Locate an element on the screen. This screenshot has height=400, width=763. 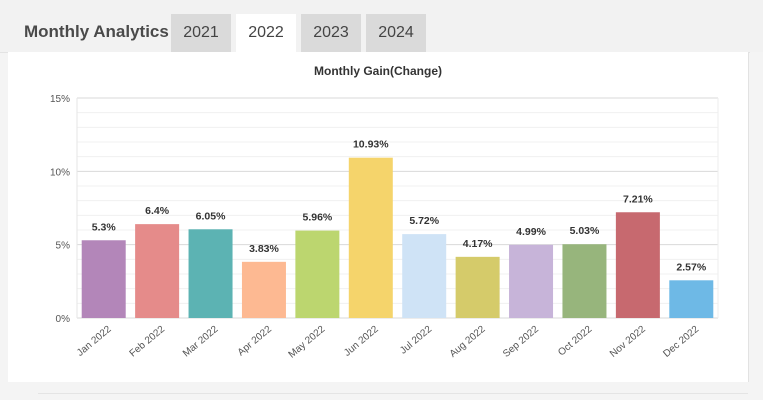
x-tick-label: Dec 2022 is located at coordinates (681, 342).